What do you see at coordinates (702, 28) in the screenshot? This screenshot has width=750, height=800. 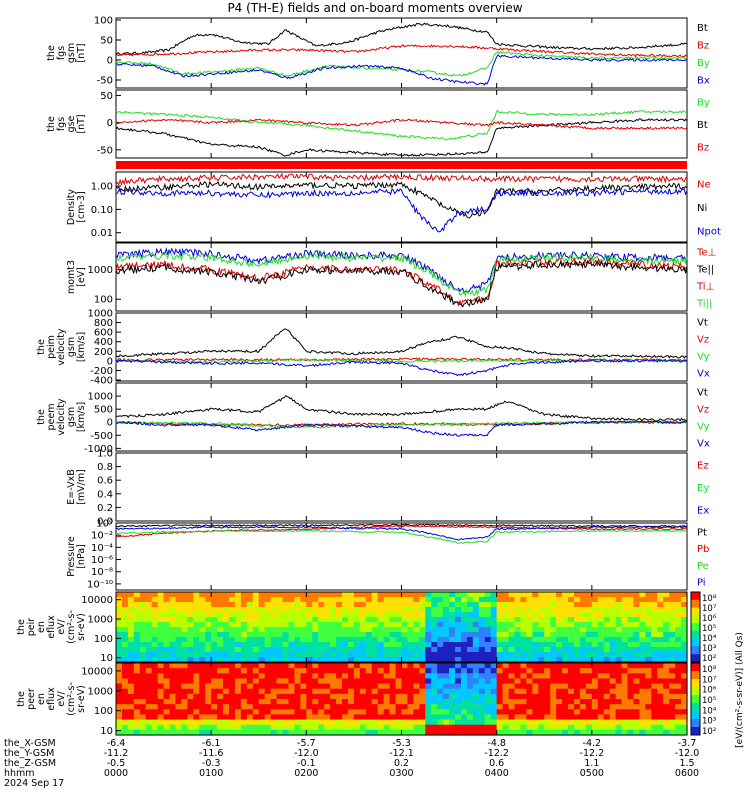 I see `legend-entry: Bt` at bounding box center [702, 28].